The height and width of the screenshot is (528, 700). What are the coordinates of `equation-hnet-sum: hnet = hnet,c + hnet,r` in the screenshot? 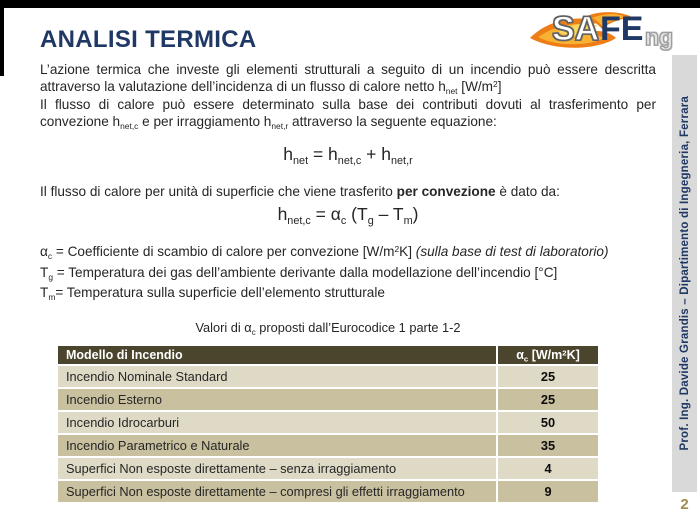 It's located at (348, 155).